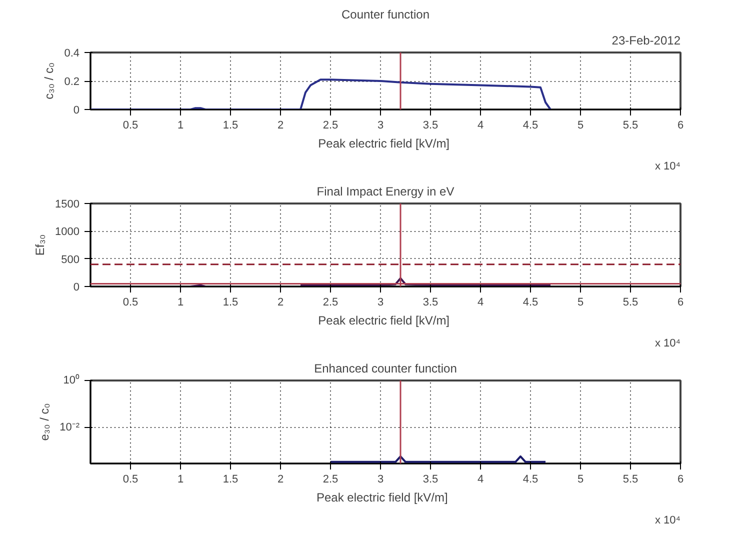 Image resolution: width=737 pixels, height=538 pixels. What do you see at coordinates (321, 94) in the screenshot?
I see `line-series` at bounding box center [321, 94].